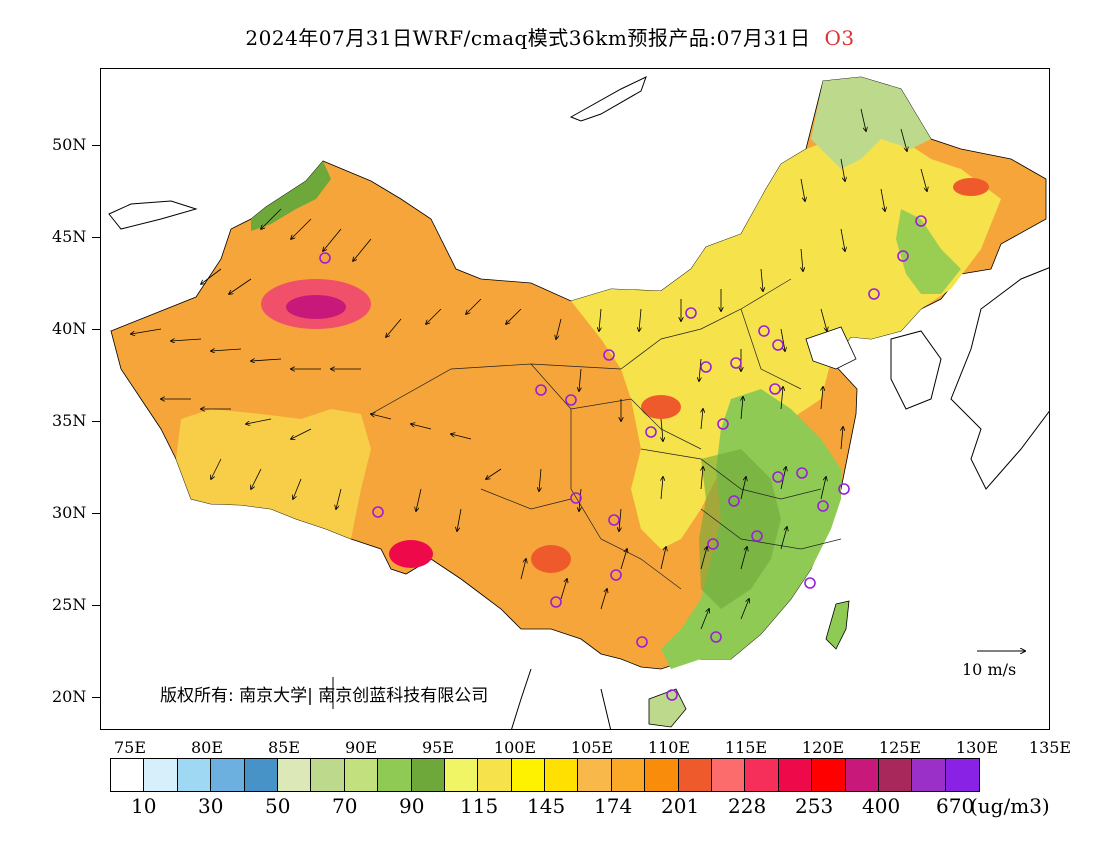  I want to click on lon-label-105e: 105E, so click(592, 747).